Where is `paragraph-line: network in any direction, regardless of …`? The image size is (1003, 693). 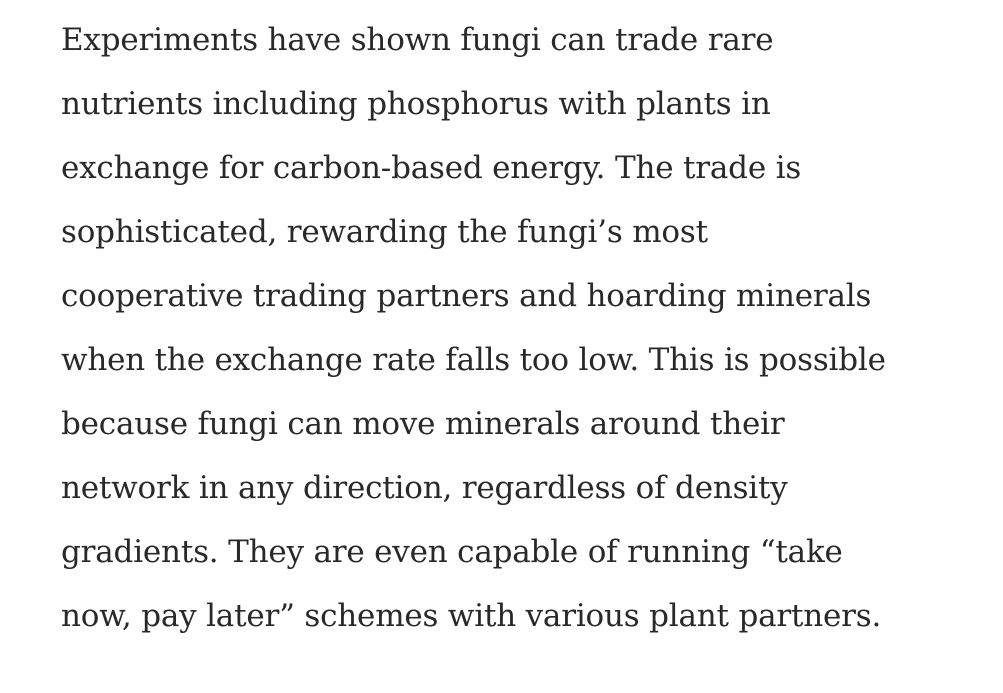 paragraph-line: network in any direction, regardless of … is located at coordinates (424, 488).